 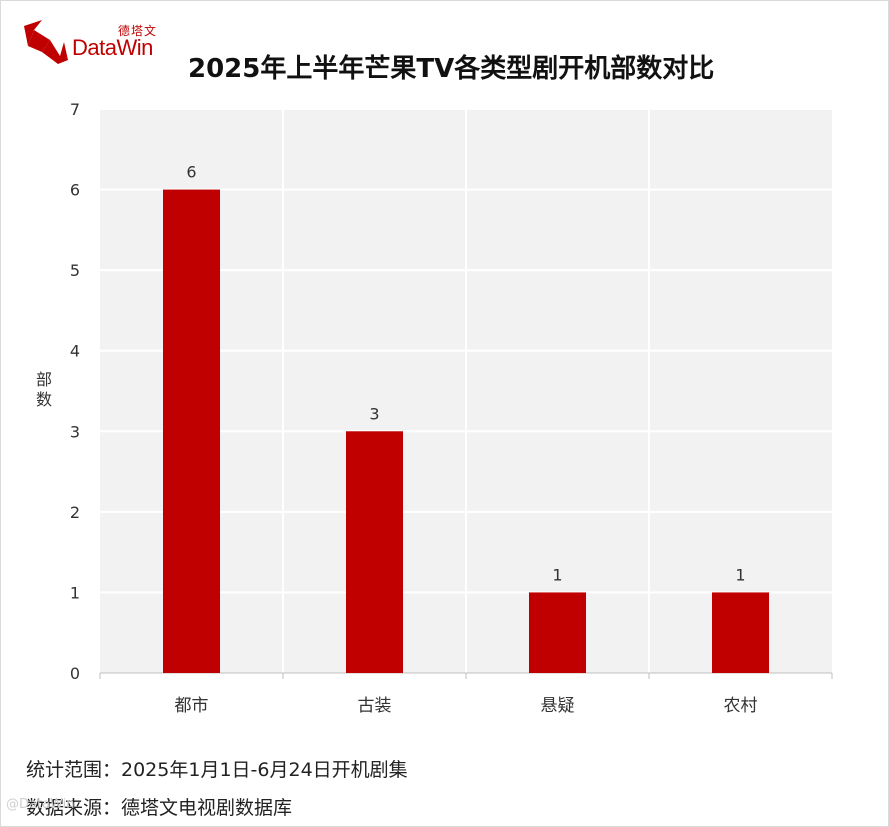 I want to click on data-label: 6, so click(x=191, y=172).